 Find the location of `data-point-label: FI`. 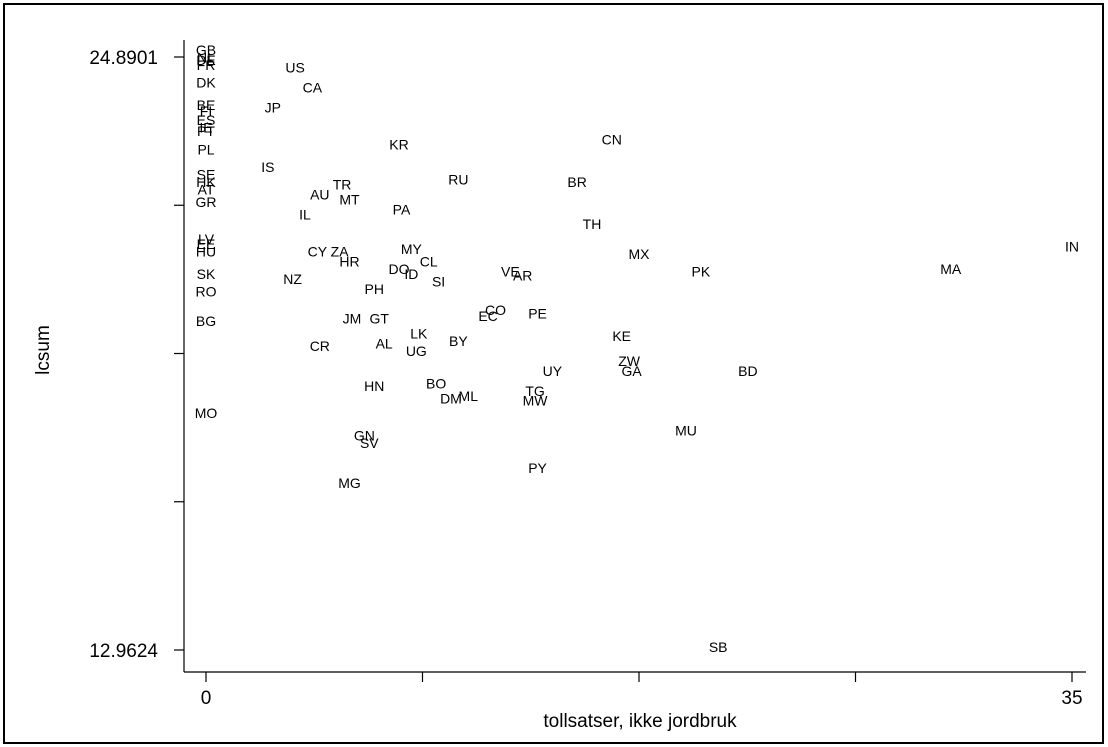

data-point-label: FI is located at coordinates (206, 111).